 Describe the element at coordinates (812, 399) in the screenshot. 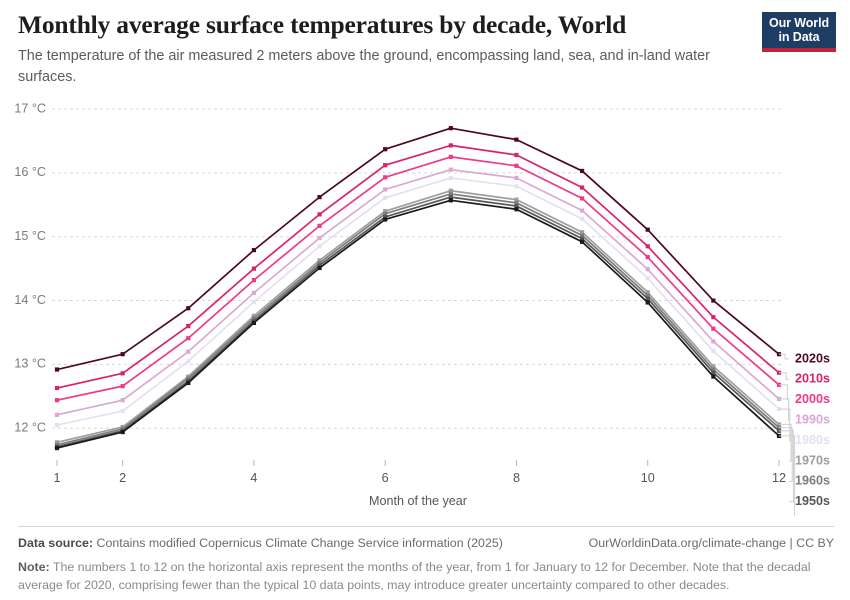

I see `legend-label-2000s: 2000s` at that location.